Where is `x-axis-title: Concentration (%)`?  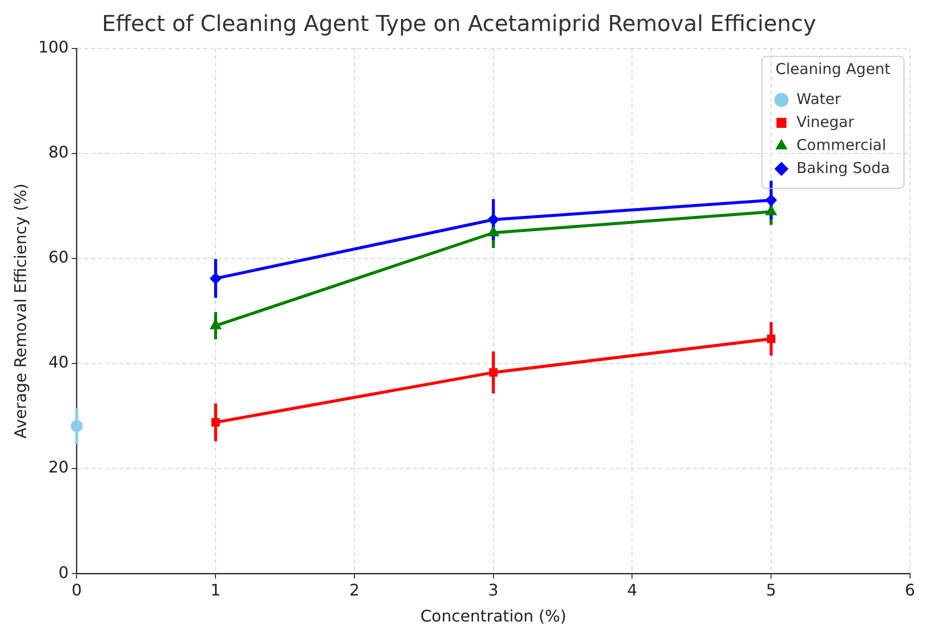
x-axis-title: Concentration (%) is located at coordinates (493, 616).